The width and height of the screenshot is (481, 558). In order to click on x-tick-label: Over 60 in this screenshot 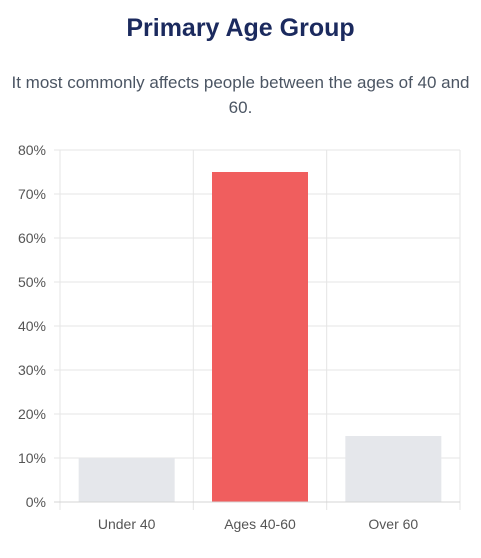, I will do `click(393, 524)`.